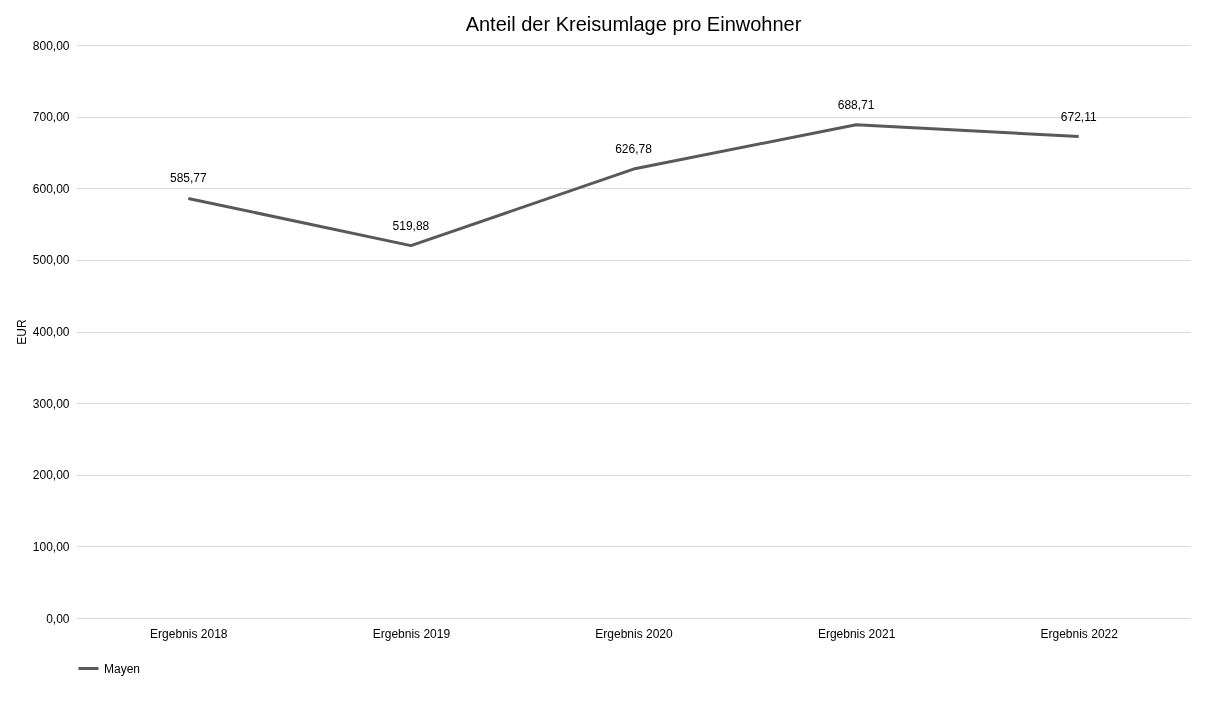  I want to click on y-tick-label: 800,00, so click(51, 45).